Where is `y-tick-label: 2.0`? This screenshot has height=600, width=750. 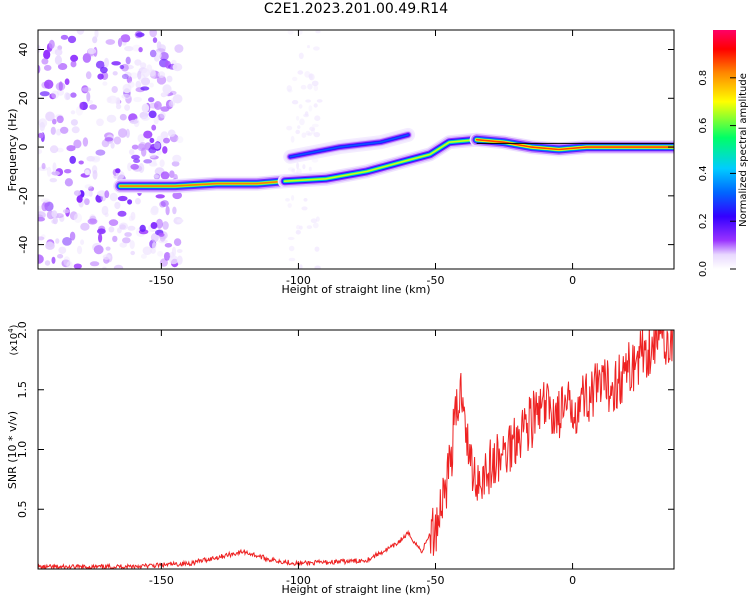
y-tick-label: 2.0 is located at coordinates (22, 330).